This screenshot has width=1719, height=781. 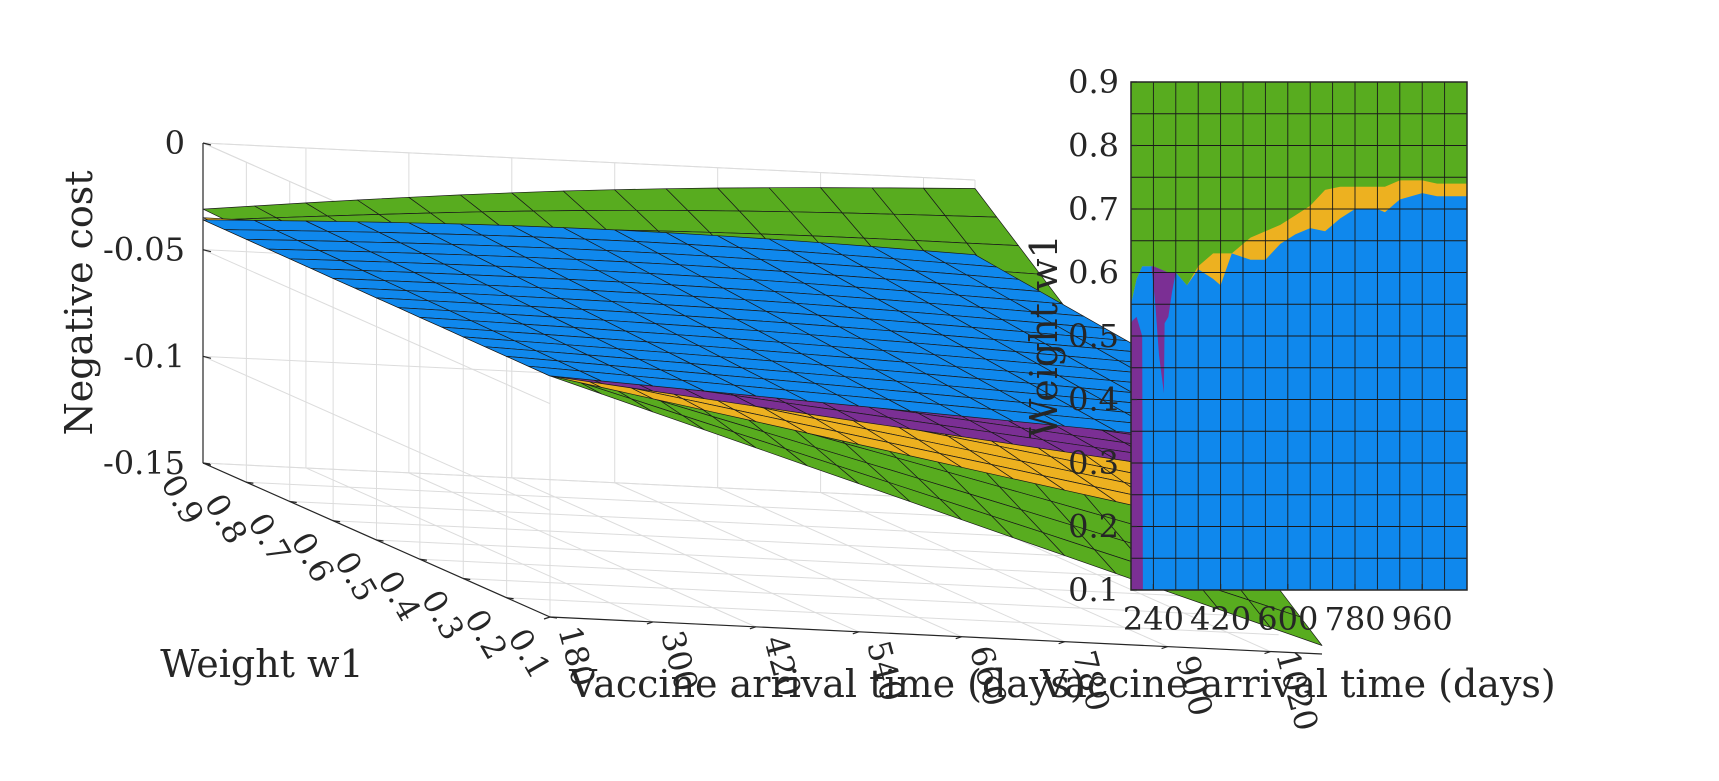 What do you see at coordinates (399, 595) in the screenshot?
I see `y-tick-label: 0.4` at bounding box center [399, 595].